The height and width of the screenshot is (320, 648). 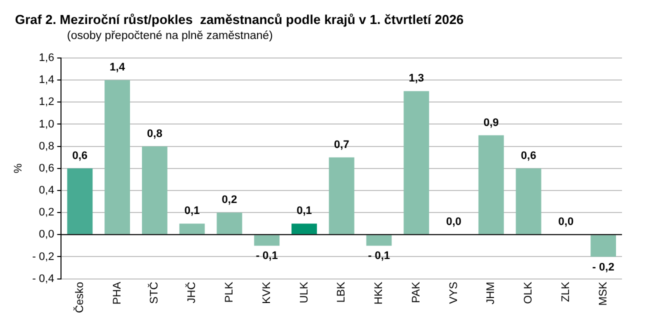 What do you see at coordinates (416, 292) in the screenshot?
I see `x-tick-label: PAK` at bounding box center [416, 292].